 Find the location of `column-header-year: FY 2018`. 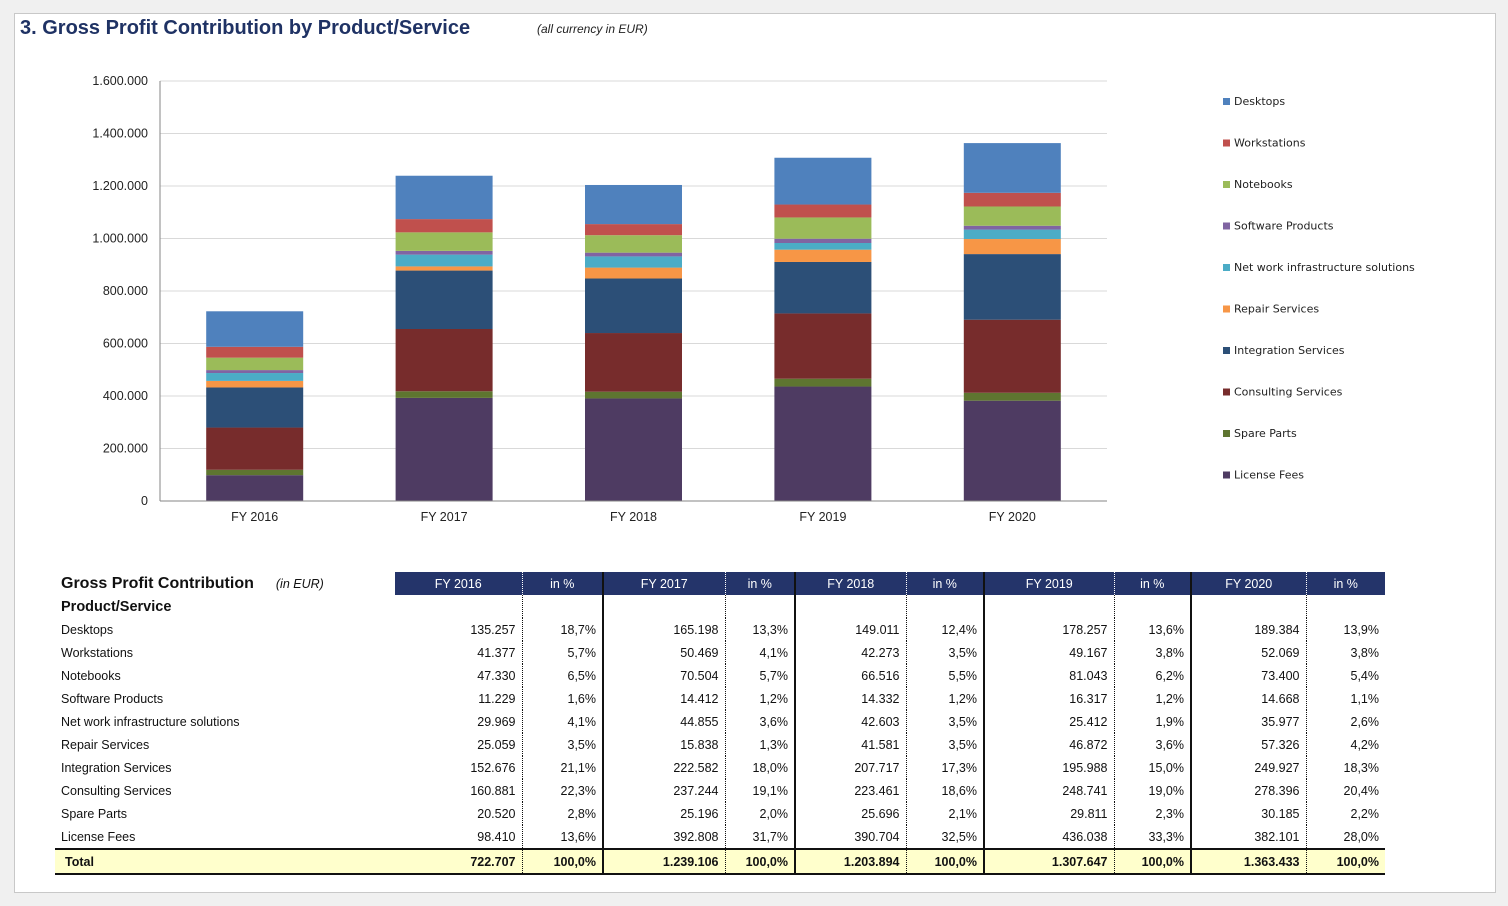

column-header-year: FY 2018 is located at coordinates (851, 583).